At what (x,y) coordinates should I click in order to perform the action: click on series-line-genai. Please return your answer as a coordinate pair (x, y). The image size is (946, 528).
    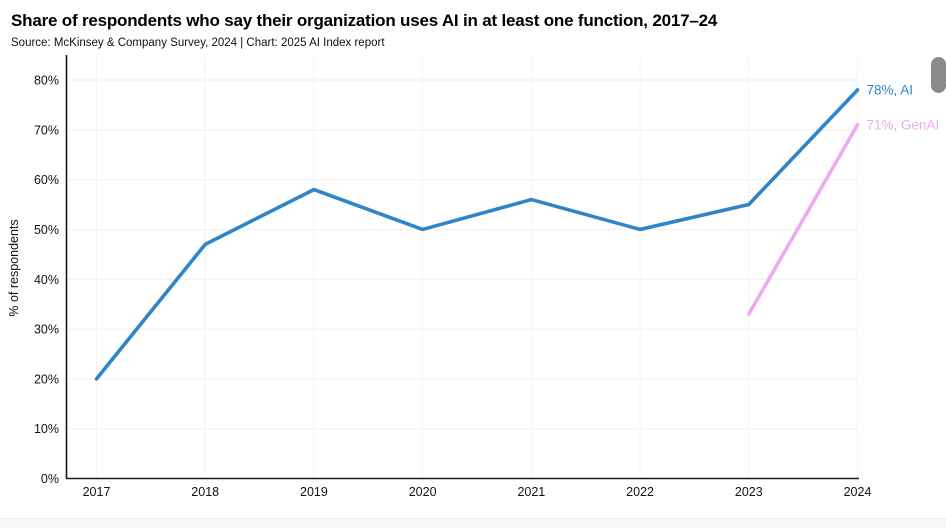
    Looking at the image, I should click on (803, 219).